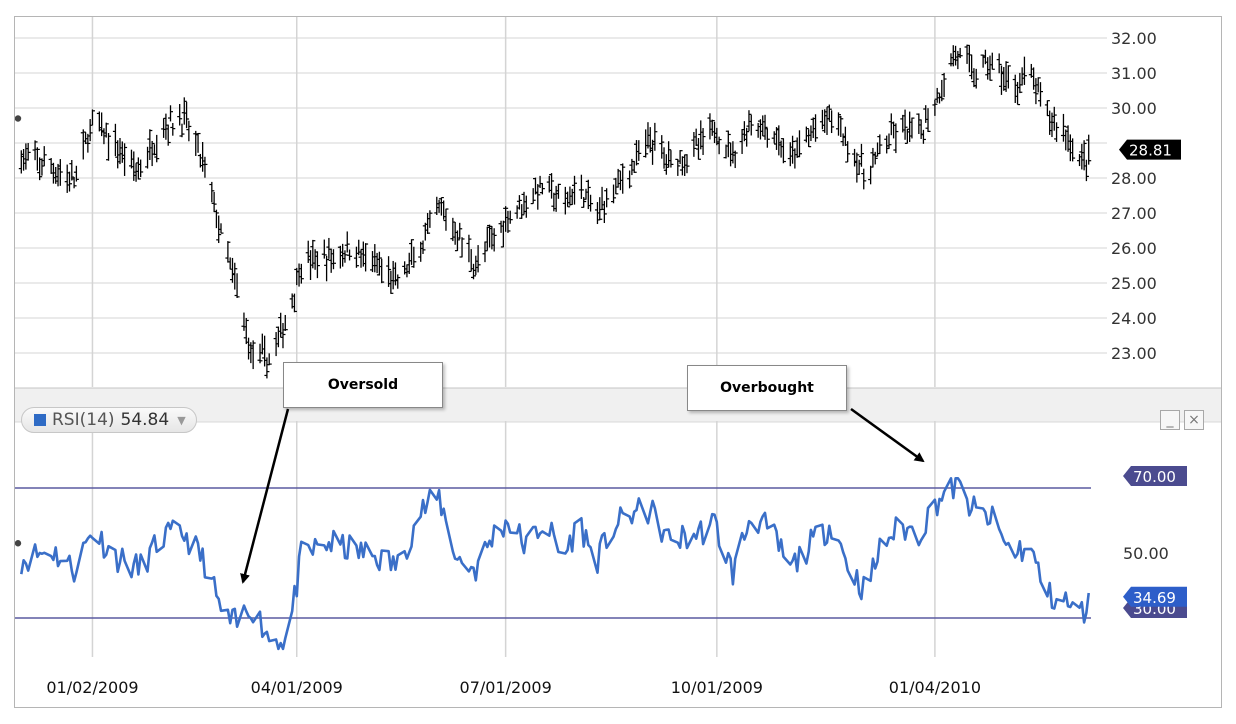  I want to click on price-tick-label: 32.00, so click(1134, 38).